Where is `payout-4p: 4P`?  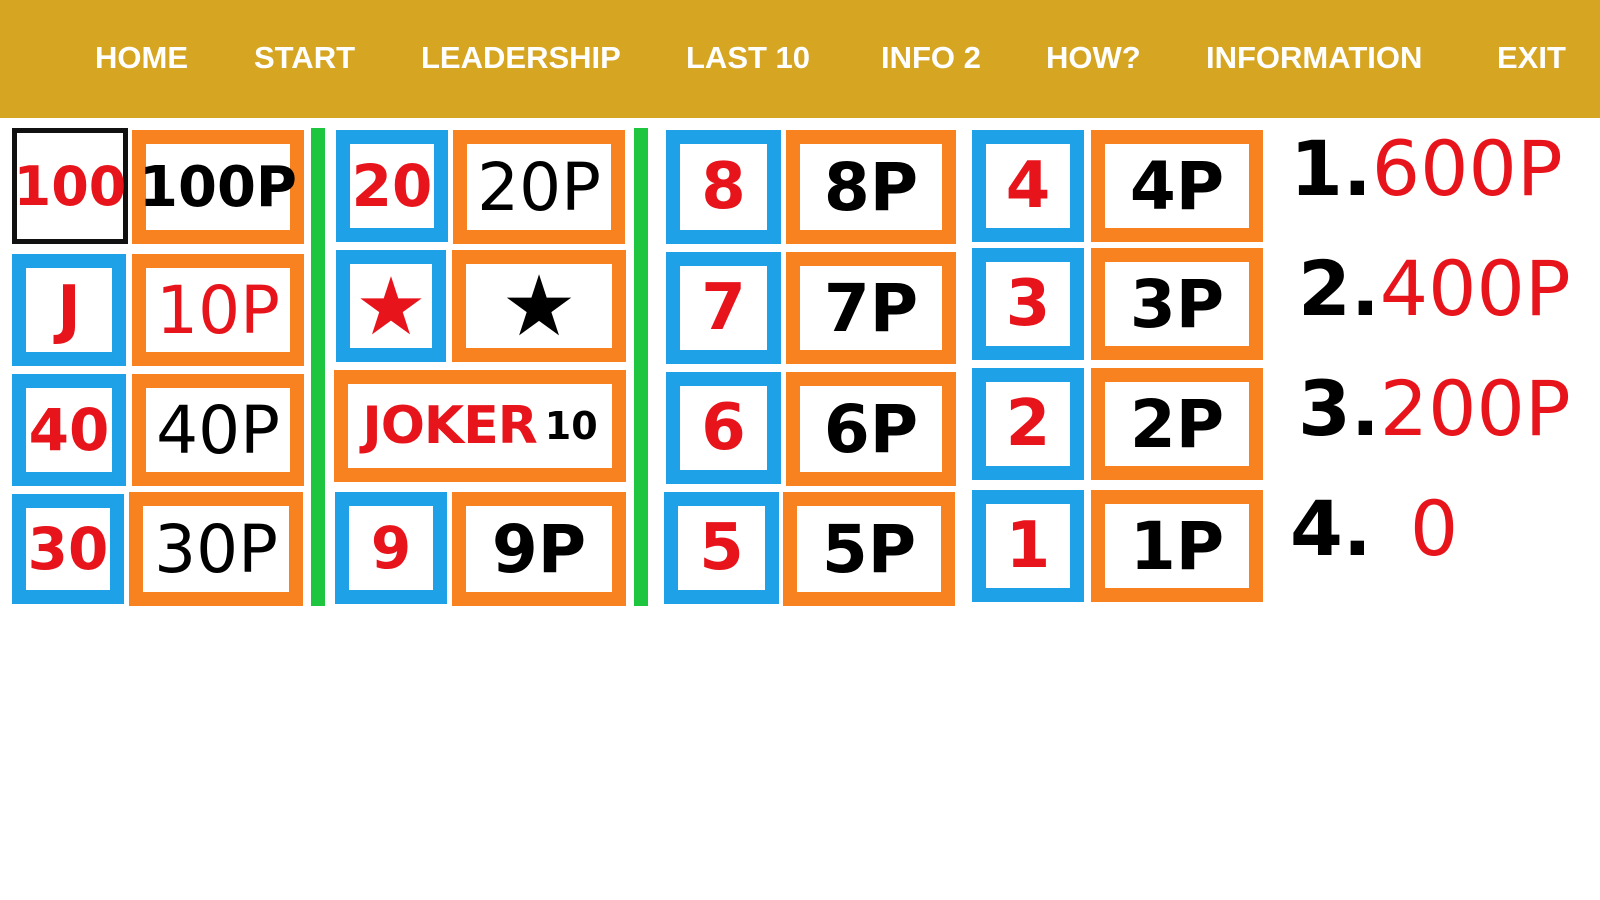 payout-4p: 4P is located at coordinates (1177, 186).